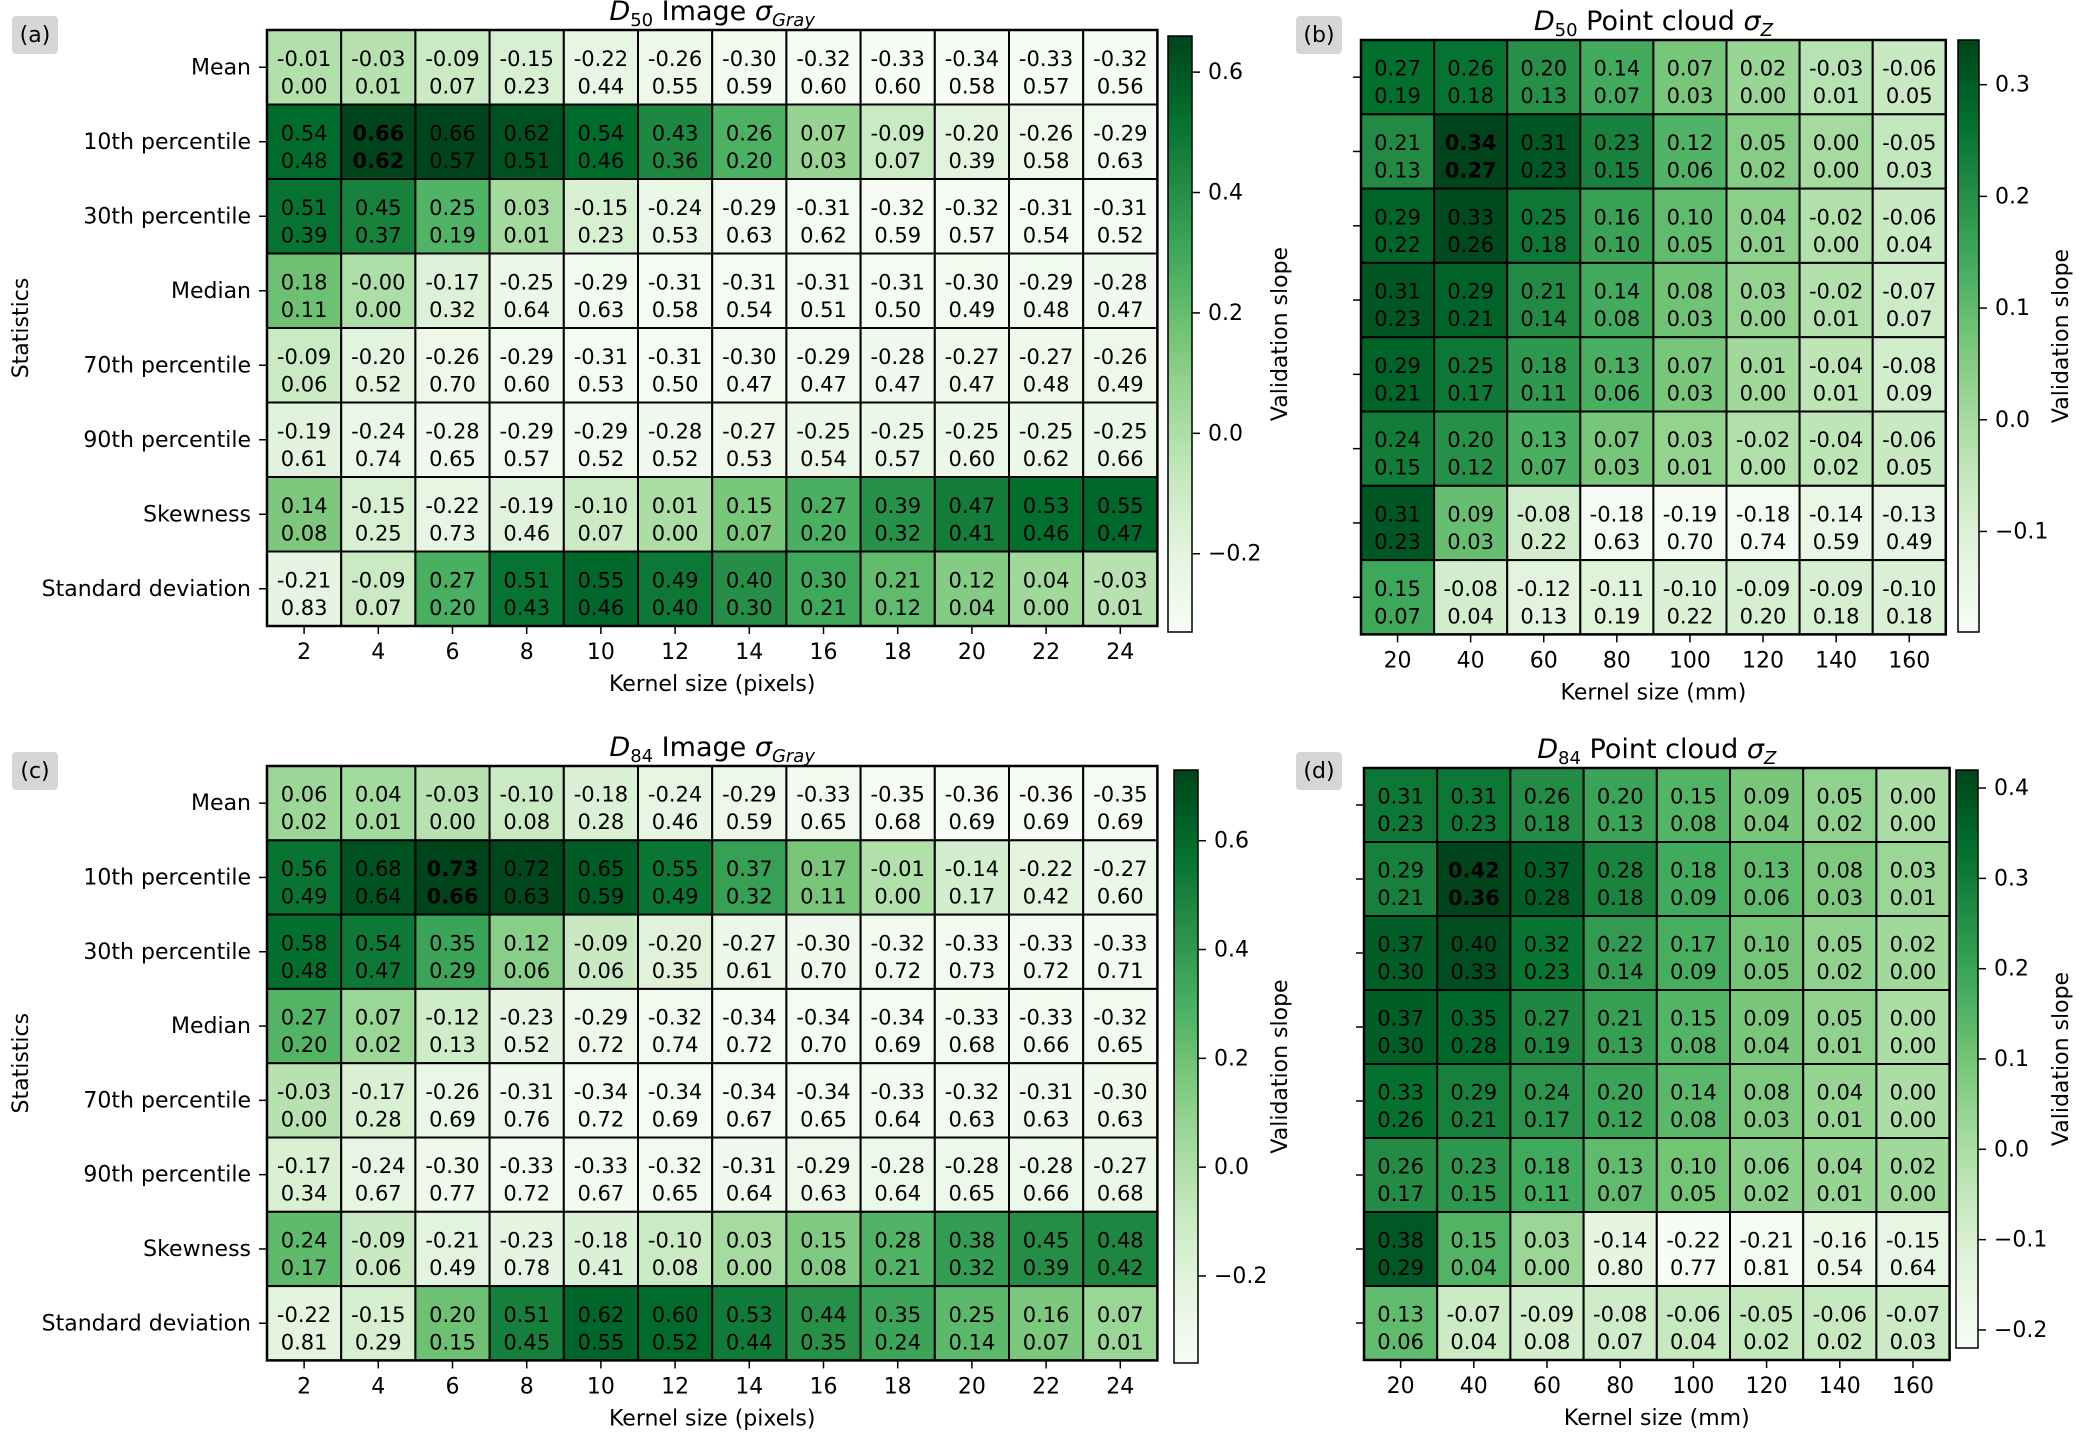 The height and width of the screenshot is (1434, 2079). What do you see at coordinates (793, 20) in the screenshot?
I see `title-sym-sub: Gray` at bounding box center [793, 20].